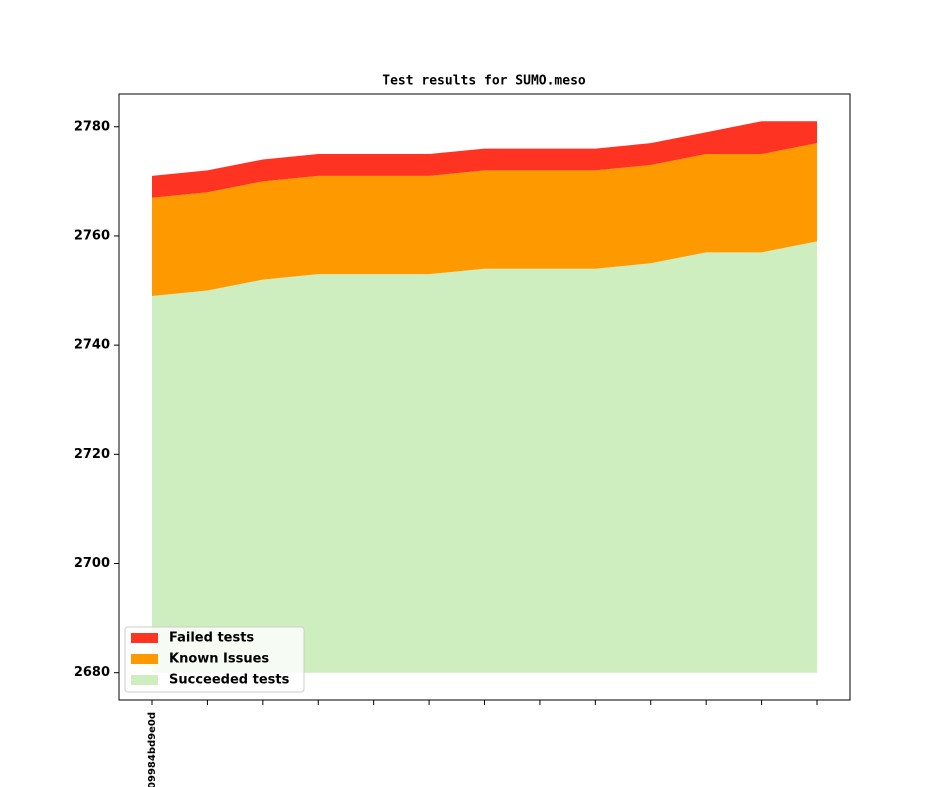 The image size is (944, 787). I want to click on legend: Failed tests Known Issues Succeeded tests, so click(214, 659).